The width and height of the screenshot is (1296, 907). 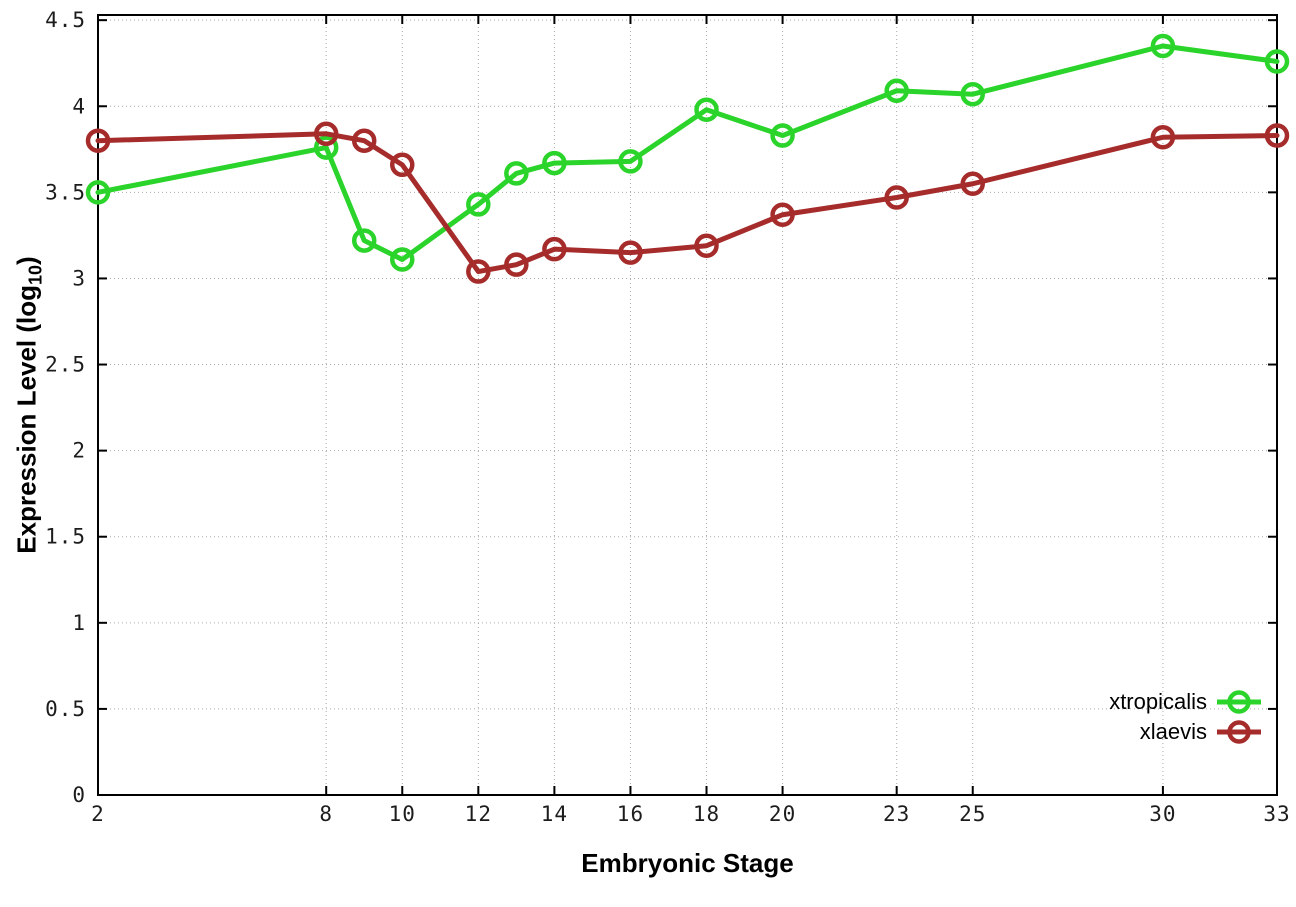 What do you see at coordinates (26, 419) in the screenshot?
I see `y-axis-title-text: Expression Level (log` at bounding box center [26, 419].